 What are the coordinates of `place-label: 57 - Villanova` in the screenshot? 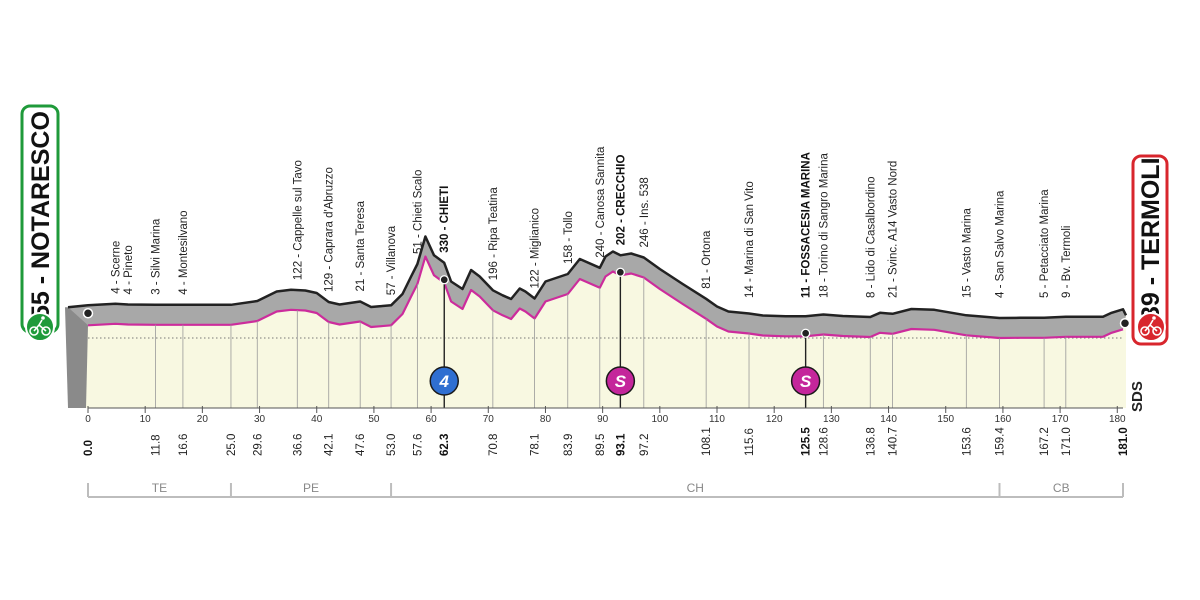 It's located at (392, 260).